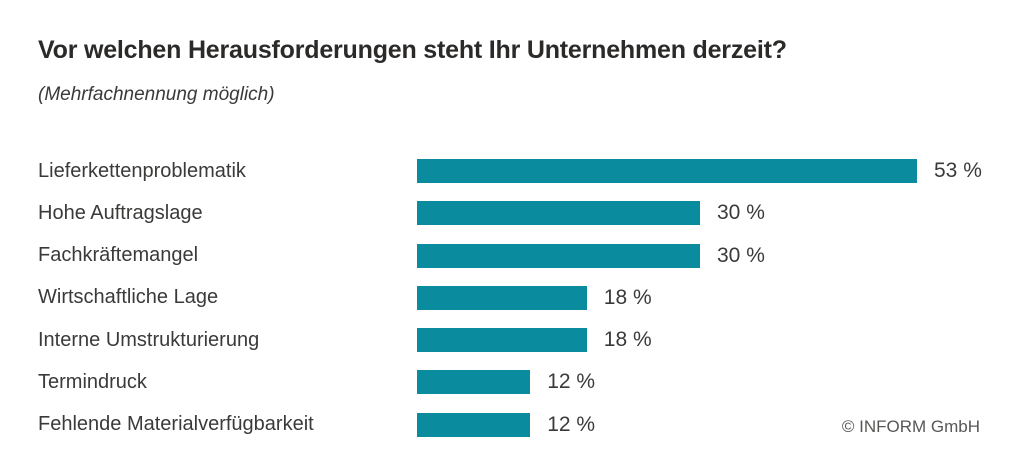 The height and width of the screenshot is (470, 1024). Describe the element at coordinates (958, 170) in the screenshot. I see `value-label: 53 %` at that location.